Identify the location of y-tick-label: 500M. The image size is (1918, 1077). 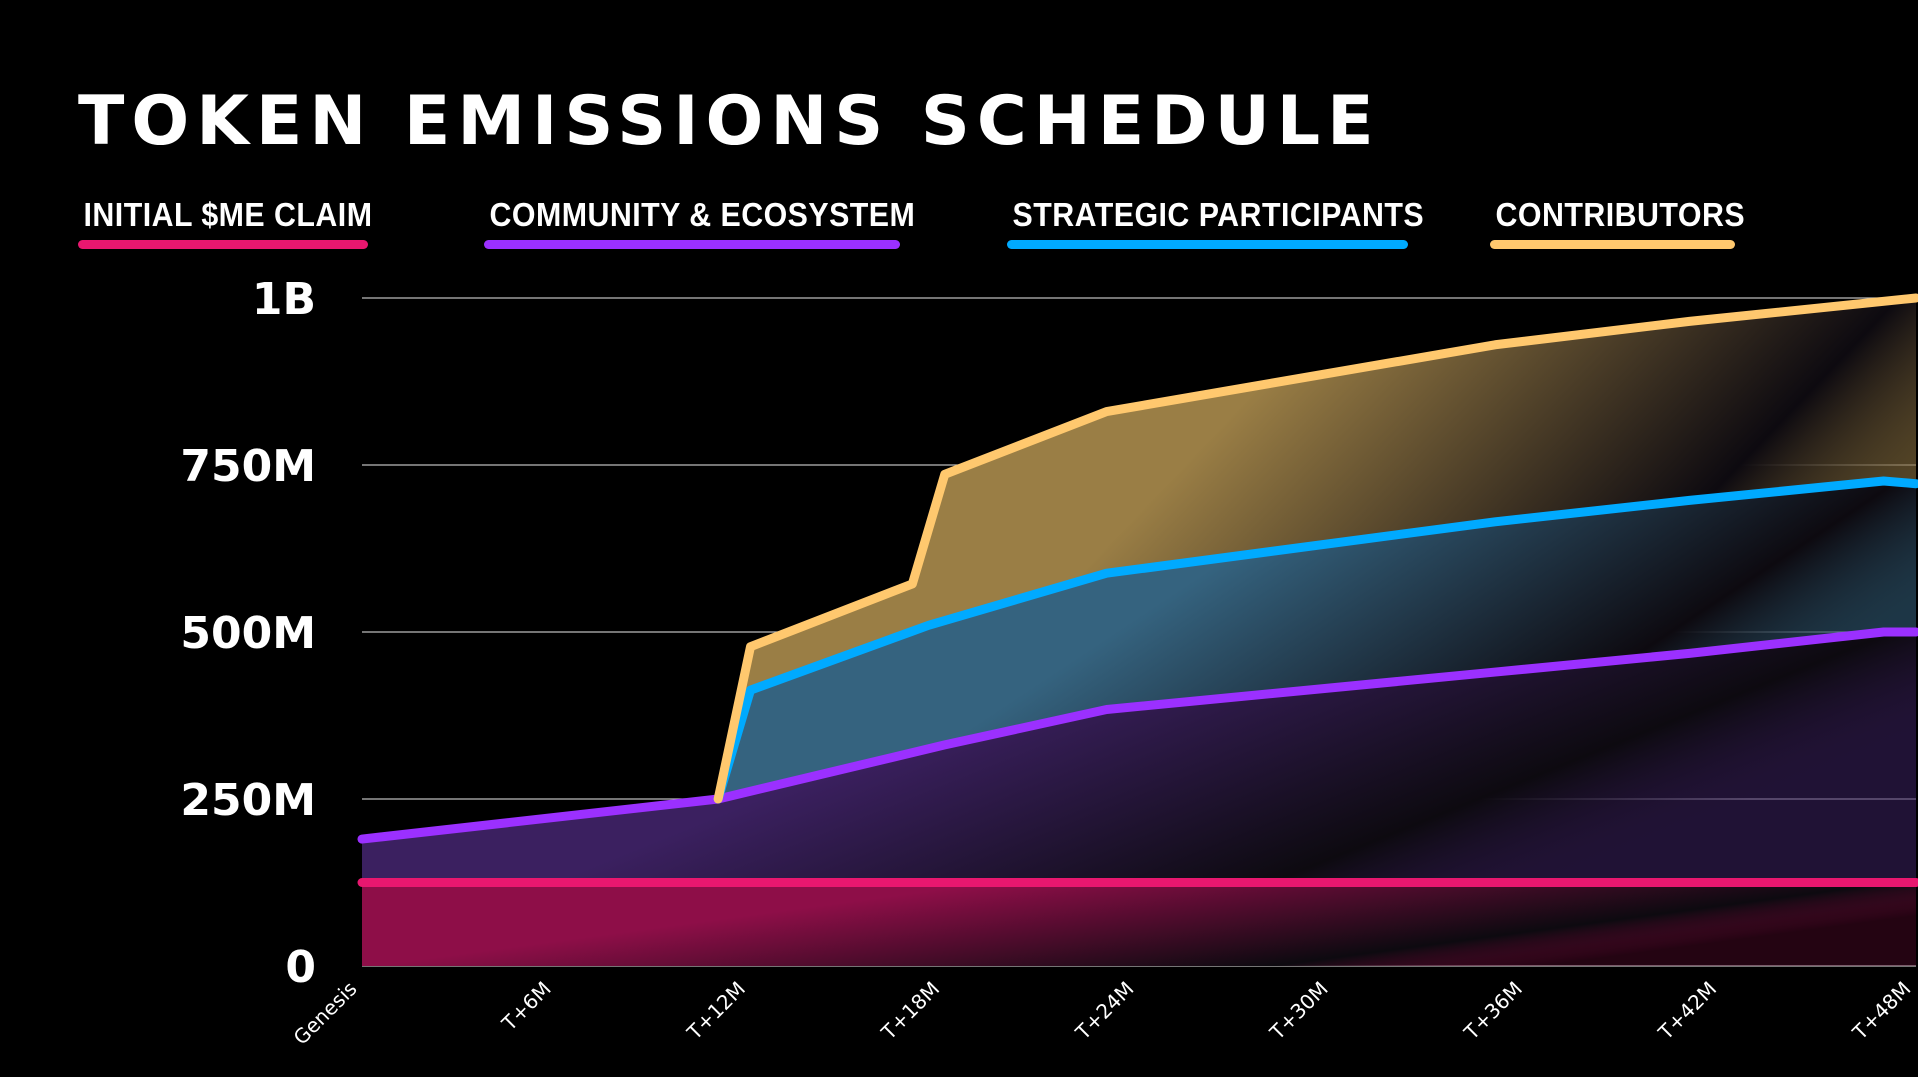
(248, 633).